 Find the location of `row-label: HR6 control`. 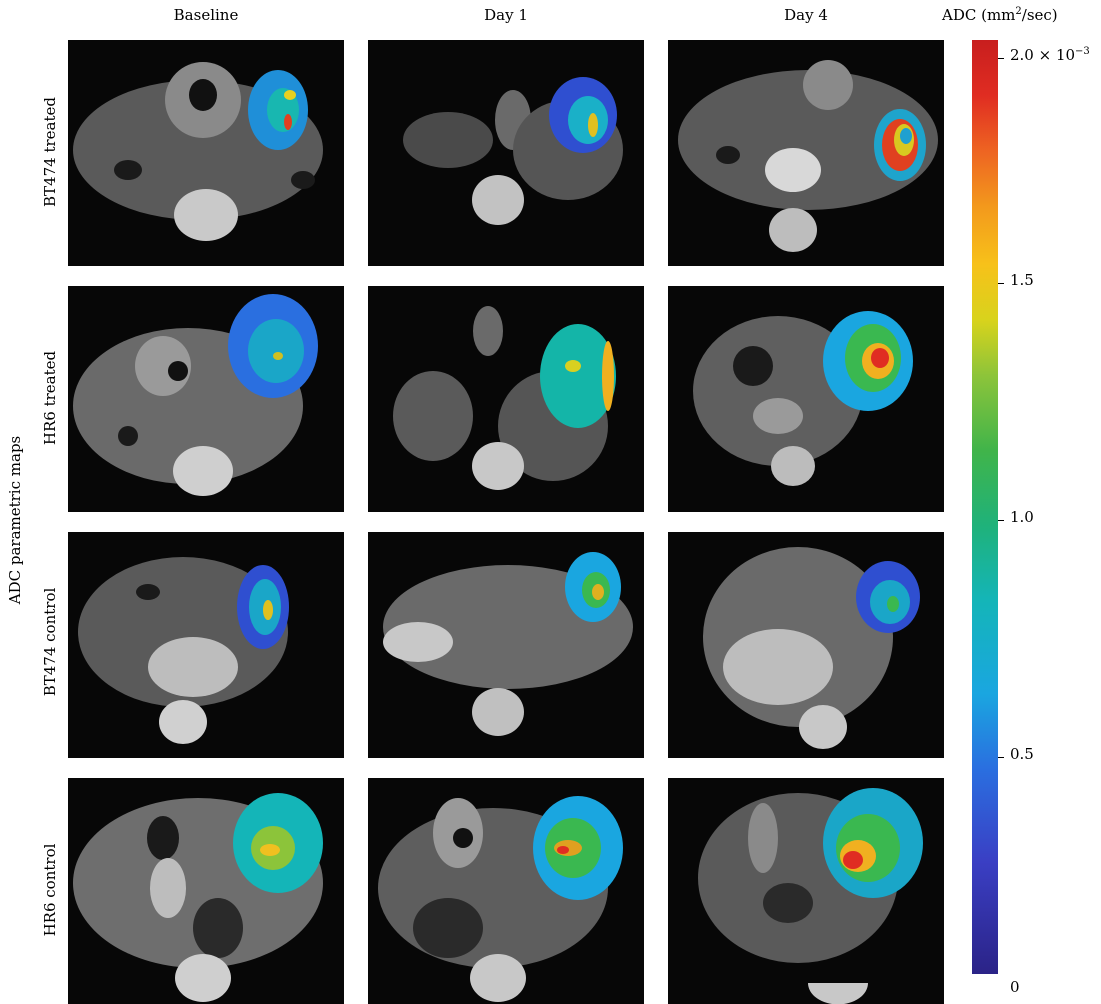

row-label: HR6 control is located at coordinates (50, 890).